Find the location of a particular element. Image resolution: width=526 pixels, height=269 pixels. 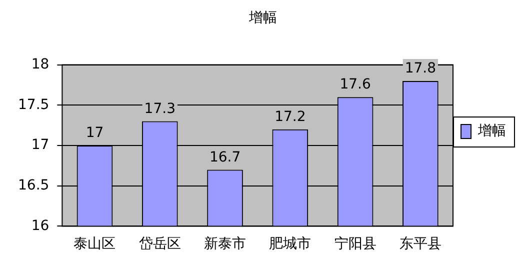

data-label: 17.2 is located at coordinates (290, 117).